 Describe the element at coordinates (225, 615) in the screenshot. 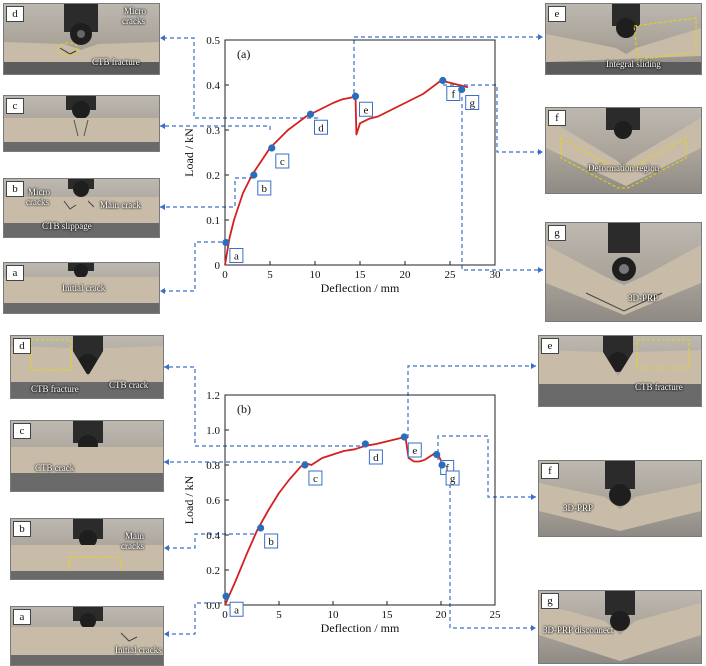

I see `x-tick-label: 0` at that location.